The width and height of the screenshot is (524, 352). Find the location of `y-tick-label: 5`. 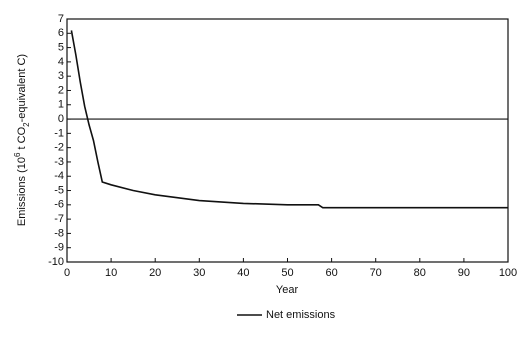

y-tick-label: 5 is located at coordinates (61, 47).